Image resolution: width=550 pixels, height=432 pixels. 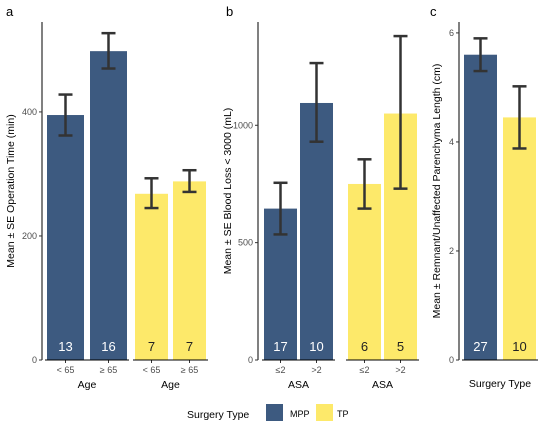 What do you see at coordinates (243, 125) in the screenshot?
I see `y-tick-label: 1000` at bounding box center [243, 125].